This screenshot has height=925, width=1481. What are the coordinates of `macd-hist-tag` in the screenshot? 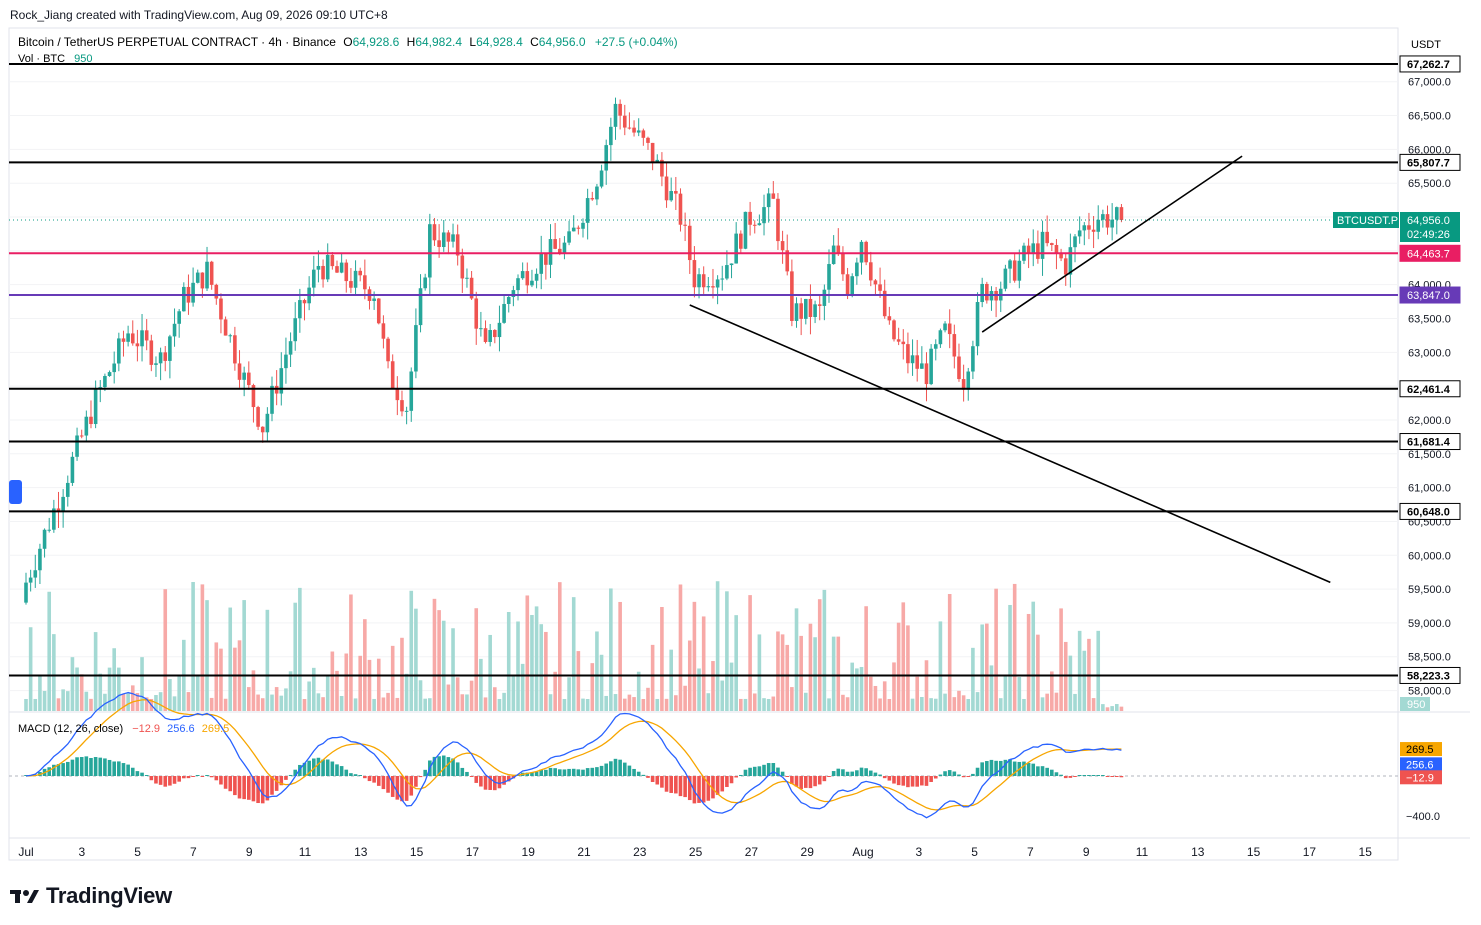 It's located at (1421, 777).